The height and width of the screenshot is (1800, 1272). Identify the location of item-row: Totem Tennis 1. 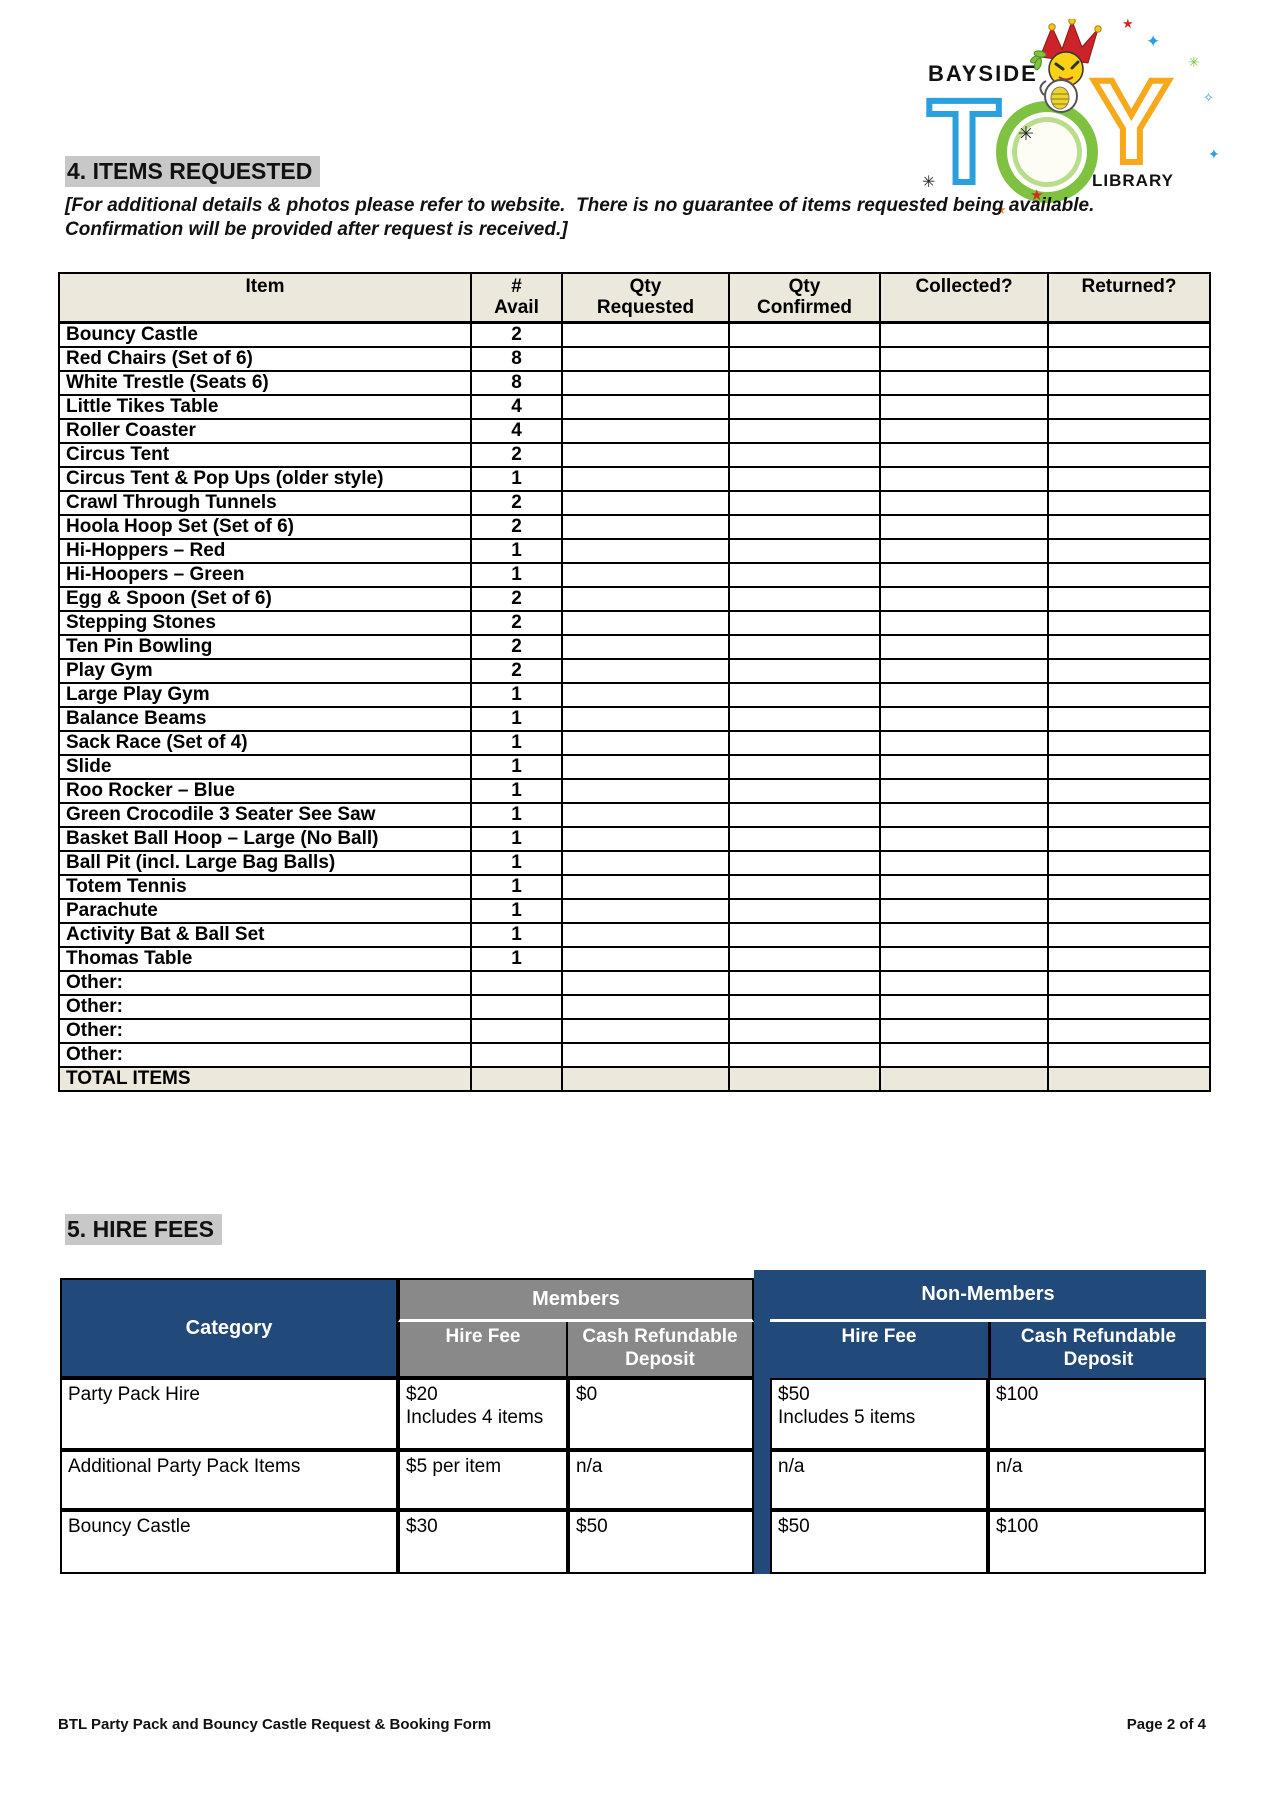
(634, 887).